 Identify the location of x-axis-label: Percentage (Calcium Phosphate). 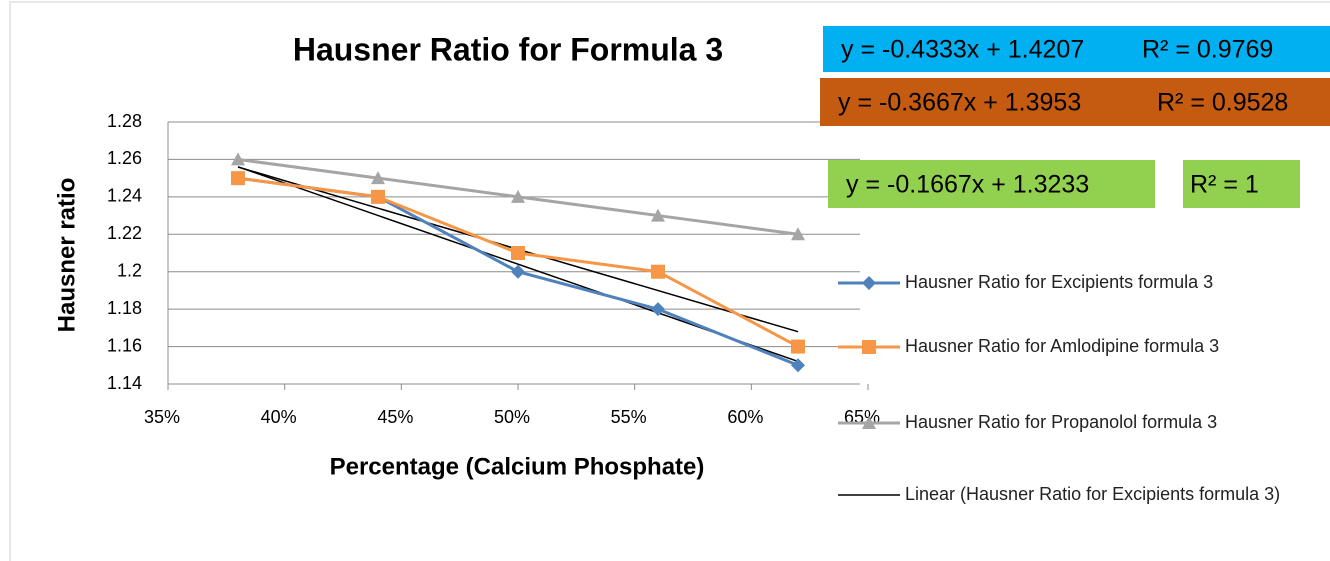
(517, 466).